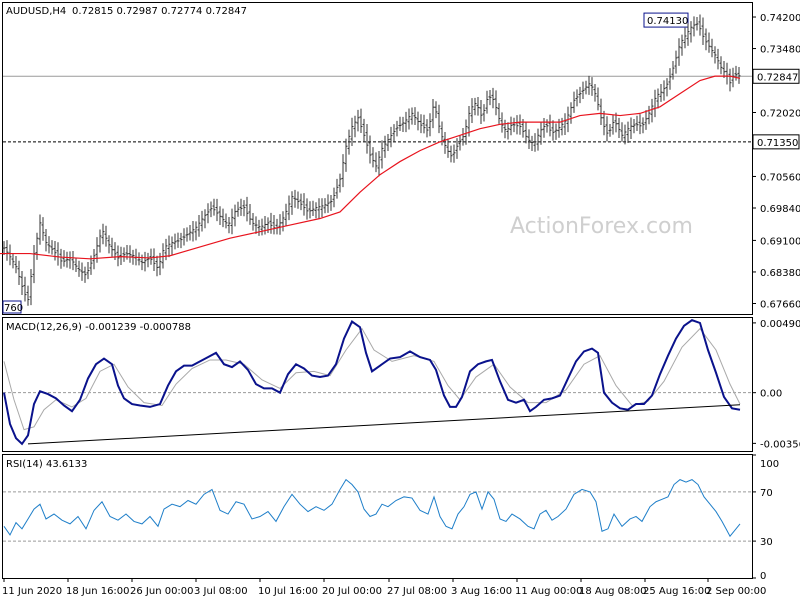 This screenshot has height=600, width=800. I want to click on low-annotation-label: 760, so click(13, 308).